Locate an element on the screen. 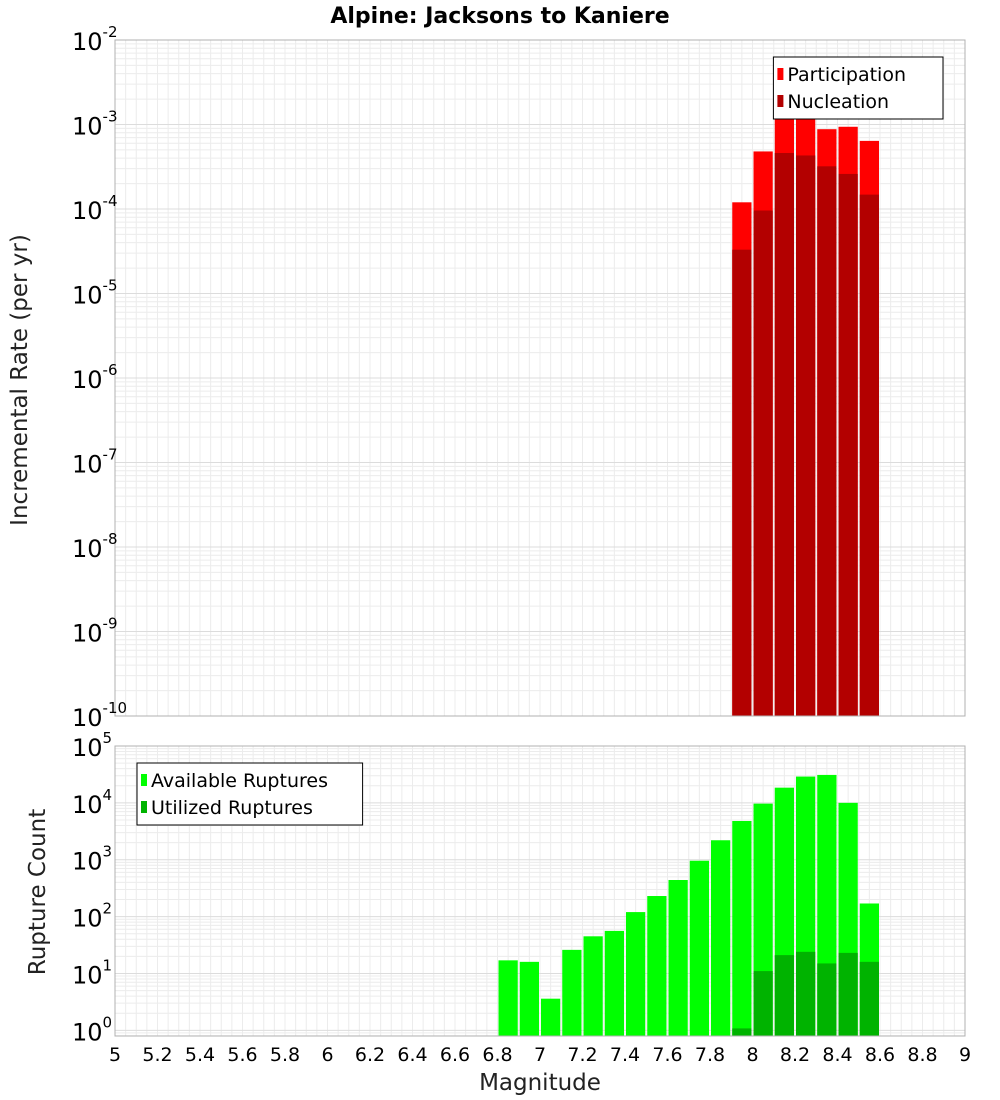  x-tick-label: 8 is located at coordinates (752, 1055).